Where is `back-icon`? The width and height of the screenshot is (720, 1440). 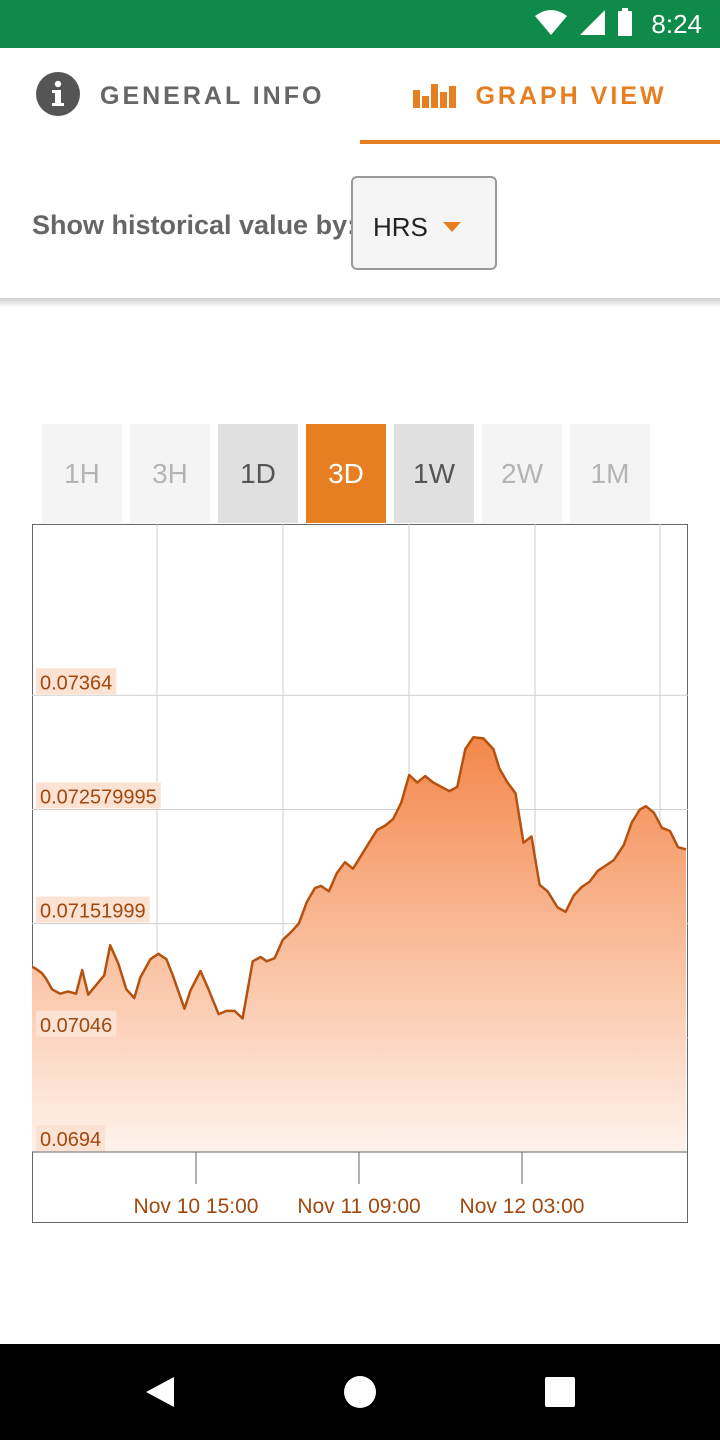
back-icon is located at coordinates (160, 1392).